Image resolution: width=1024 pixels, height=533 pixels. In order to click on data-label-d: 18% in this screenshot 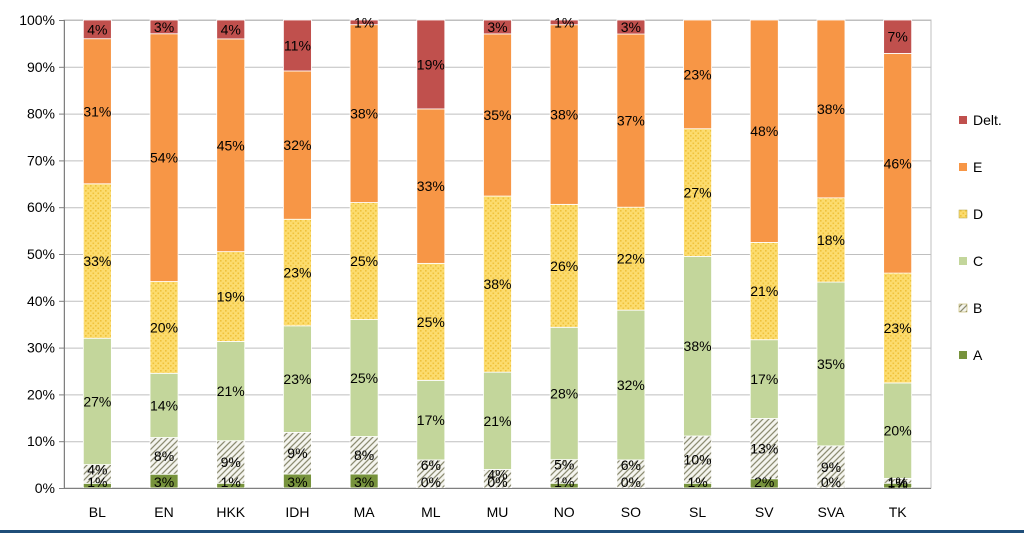, I will do `click(831, 240)`.